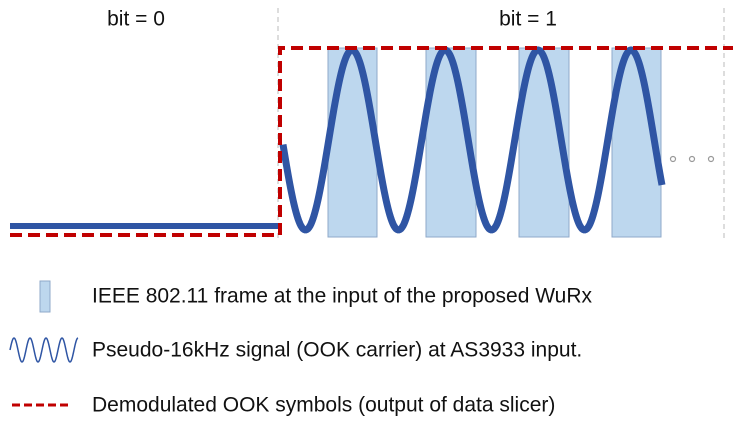 This screenshot has height=431, width=733. I want to click on legend-frame-icon, so click(45, 296).